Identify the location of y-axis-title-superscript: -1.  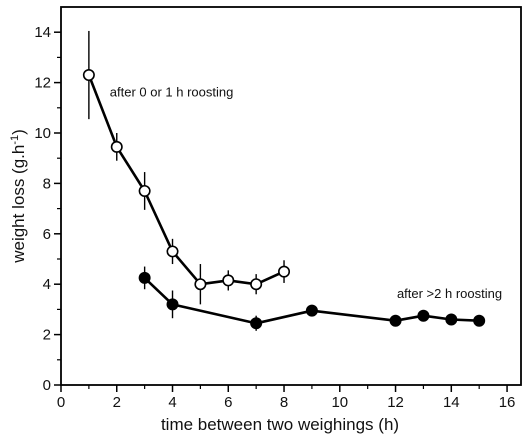
(15, 140).